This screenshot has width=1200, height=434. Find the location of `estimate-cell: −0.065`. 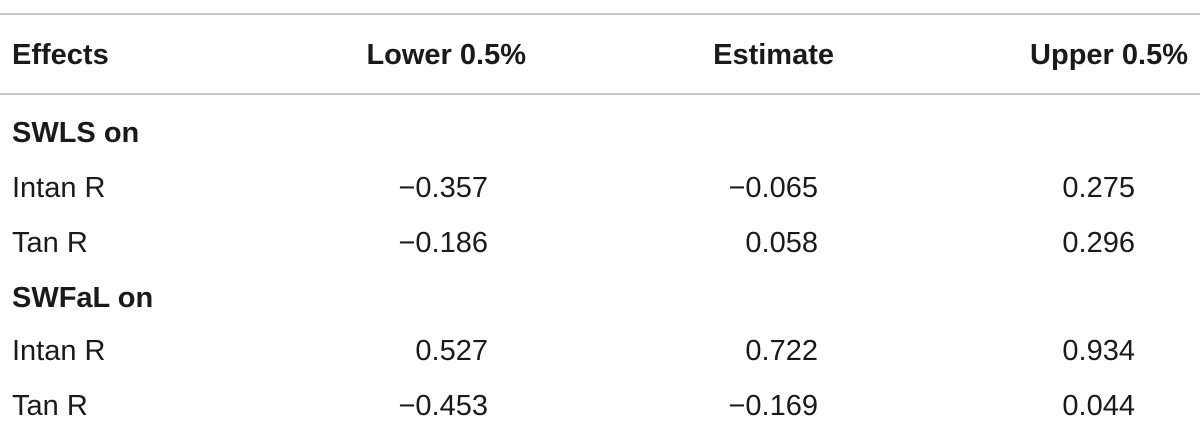

estimate-cell: −0.065 is located at coordinates (773, 188).